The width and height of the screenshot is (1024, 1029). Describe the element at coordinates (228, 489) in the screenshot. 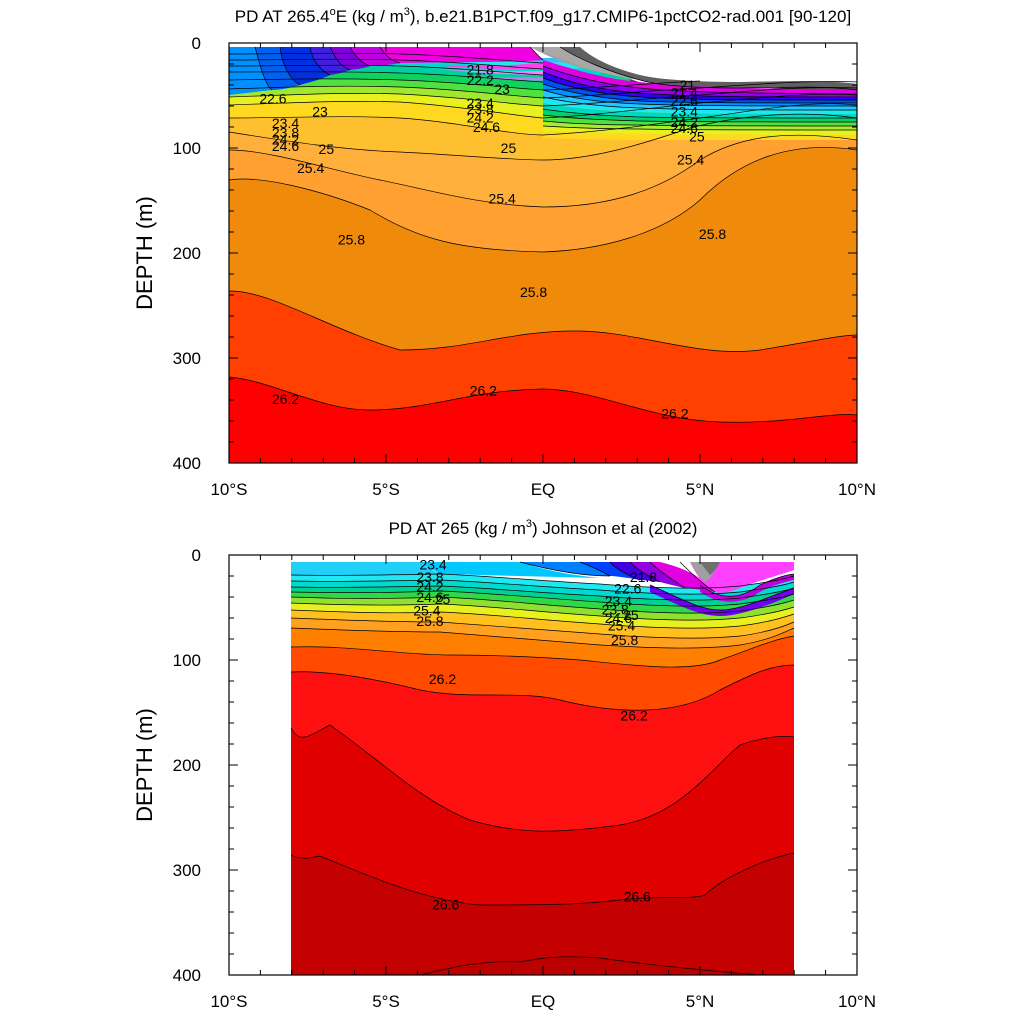

I see `top-x-tick-label: 10°S` at that location.